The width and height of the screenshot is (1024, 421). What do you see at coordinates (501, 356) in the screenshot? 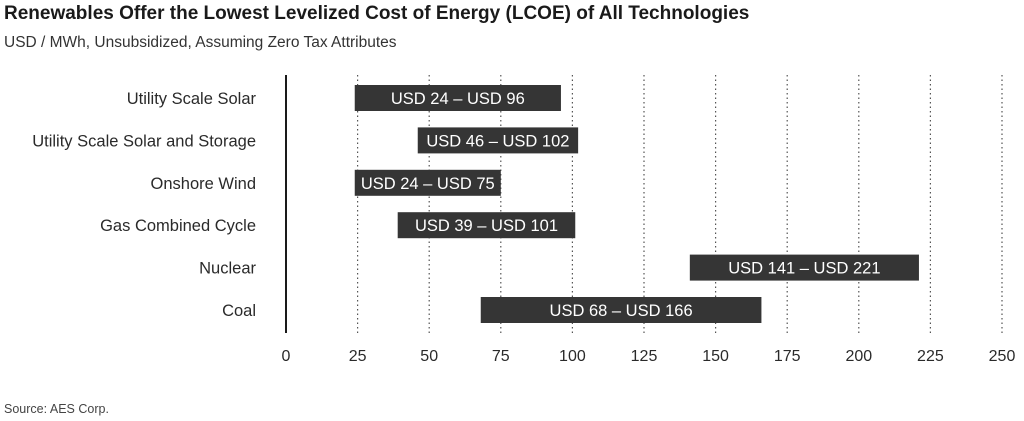
I see `x-tick-label-75: 75` at bounding box center [501, 356].